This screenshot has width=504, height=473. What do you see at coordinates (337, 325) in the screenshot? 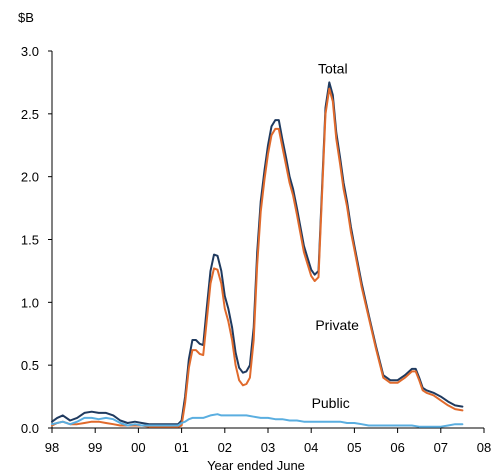
I see `series-label-private: Private` at bounding box center [337, 325].